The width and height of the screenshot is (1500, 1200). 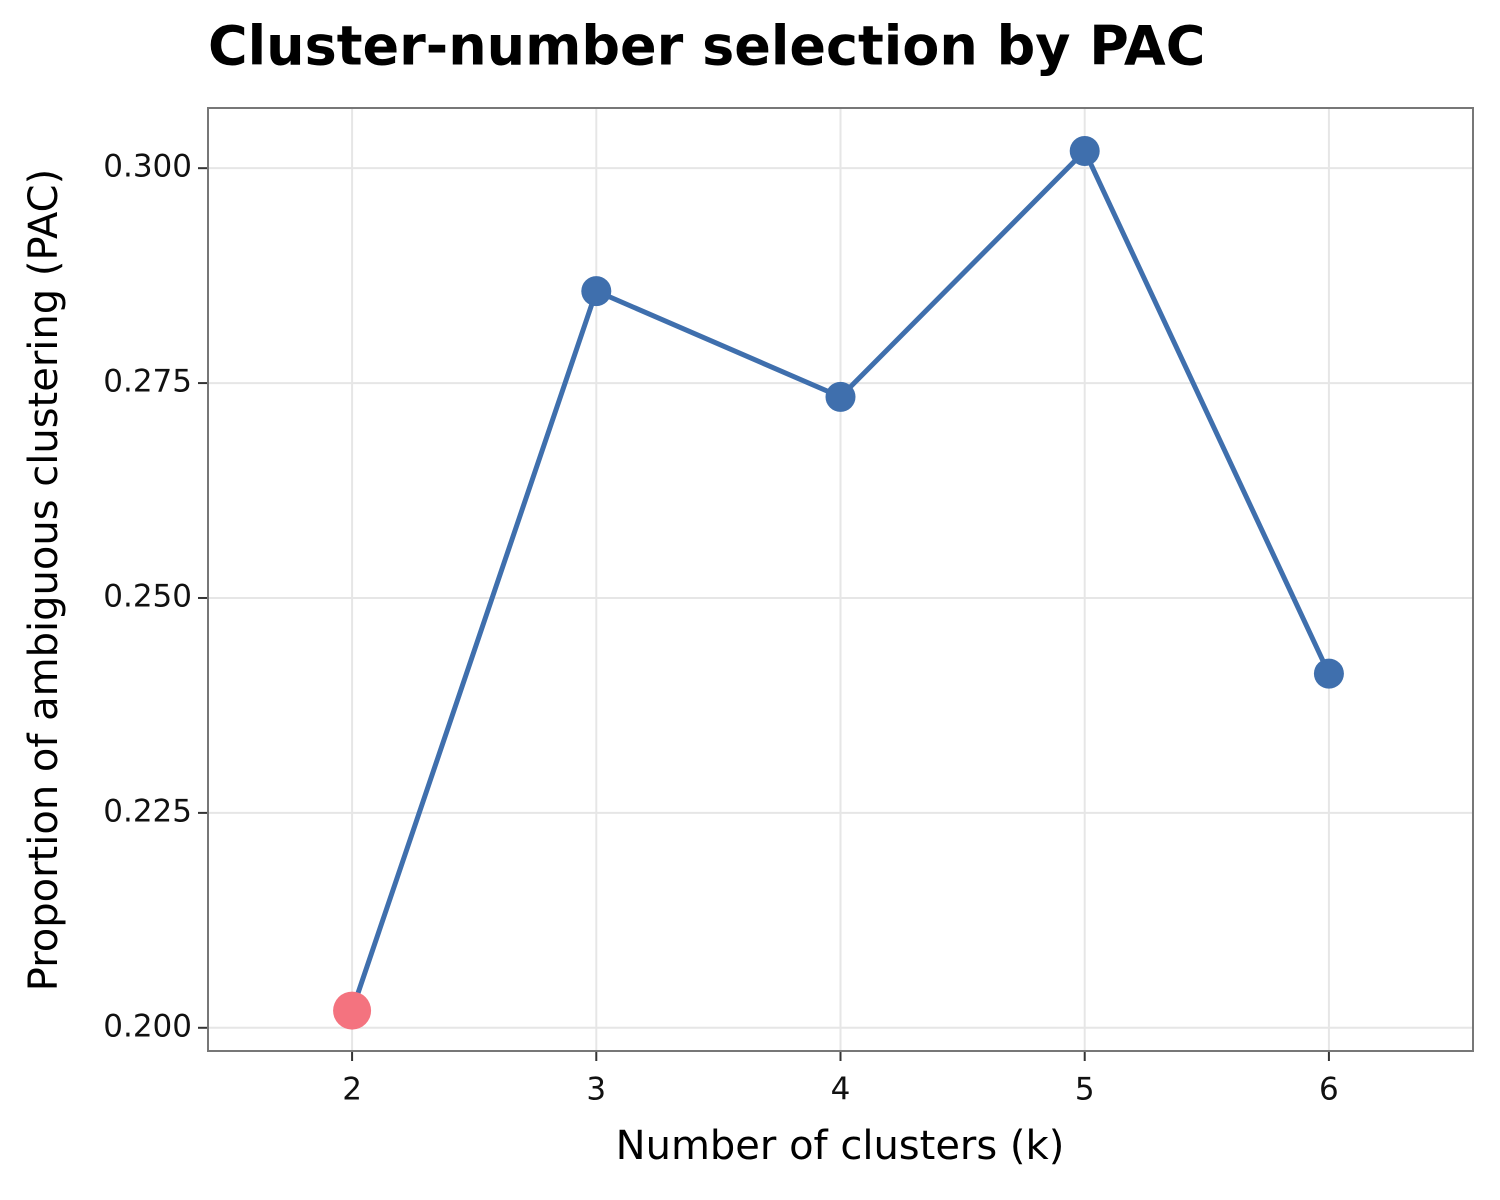 I want to click on x-tick-label: 3, so click(x=596, y=1090).